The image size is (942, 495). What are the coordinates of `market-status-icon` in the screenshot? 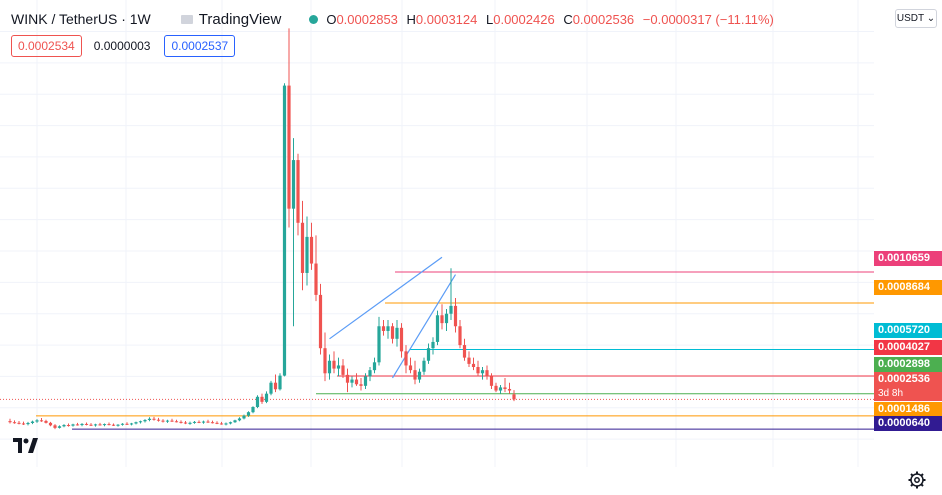 It's located at (314, 19).